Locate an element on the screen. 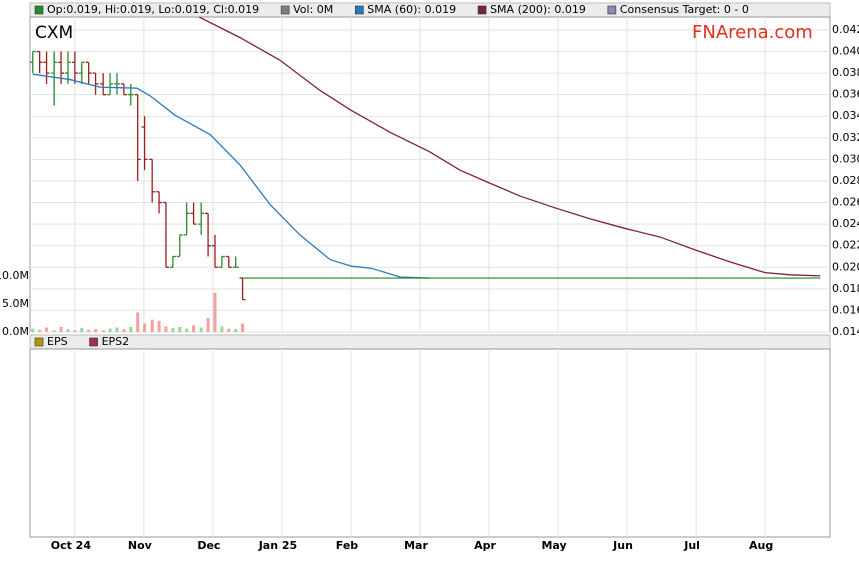  legend-label: Vol: 0M is located at coordinates (313, 9).